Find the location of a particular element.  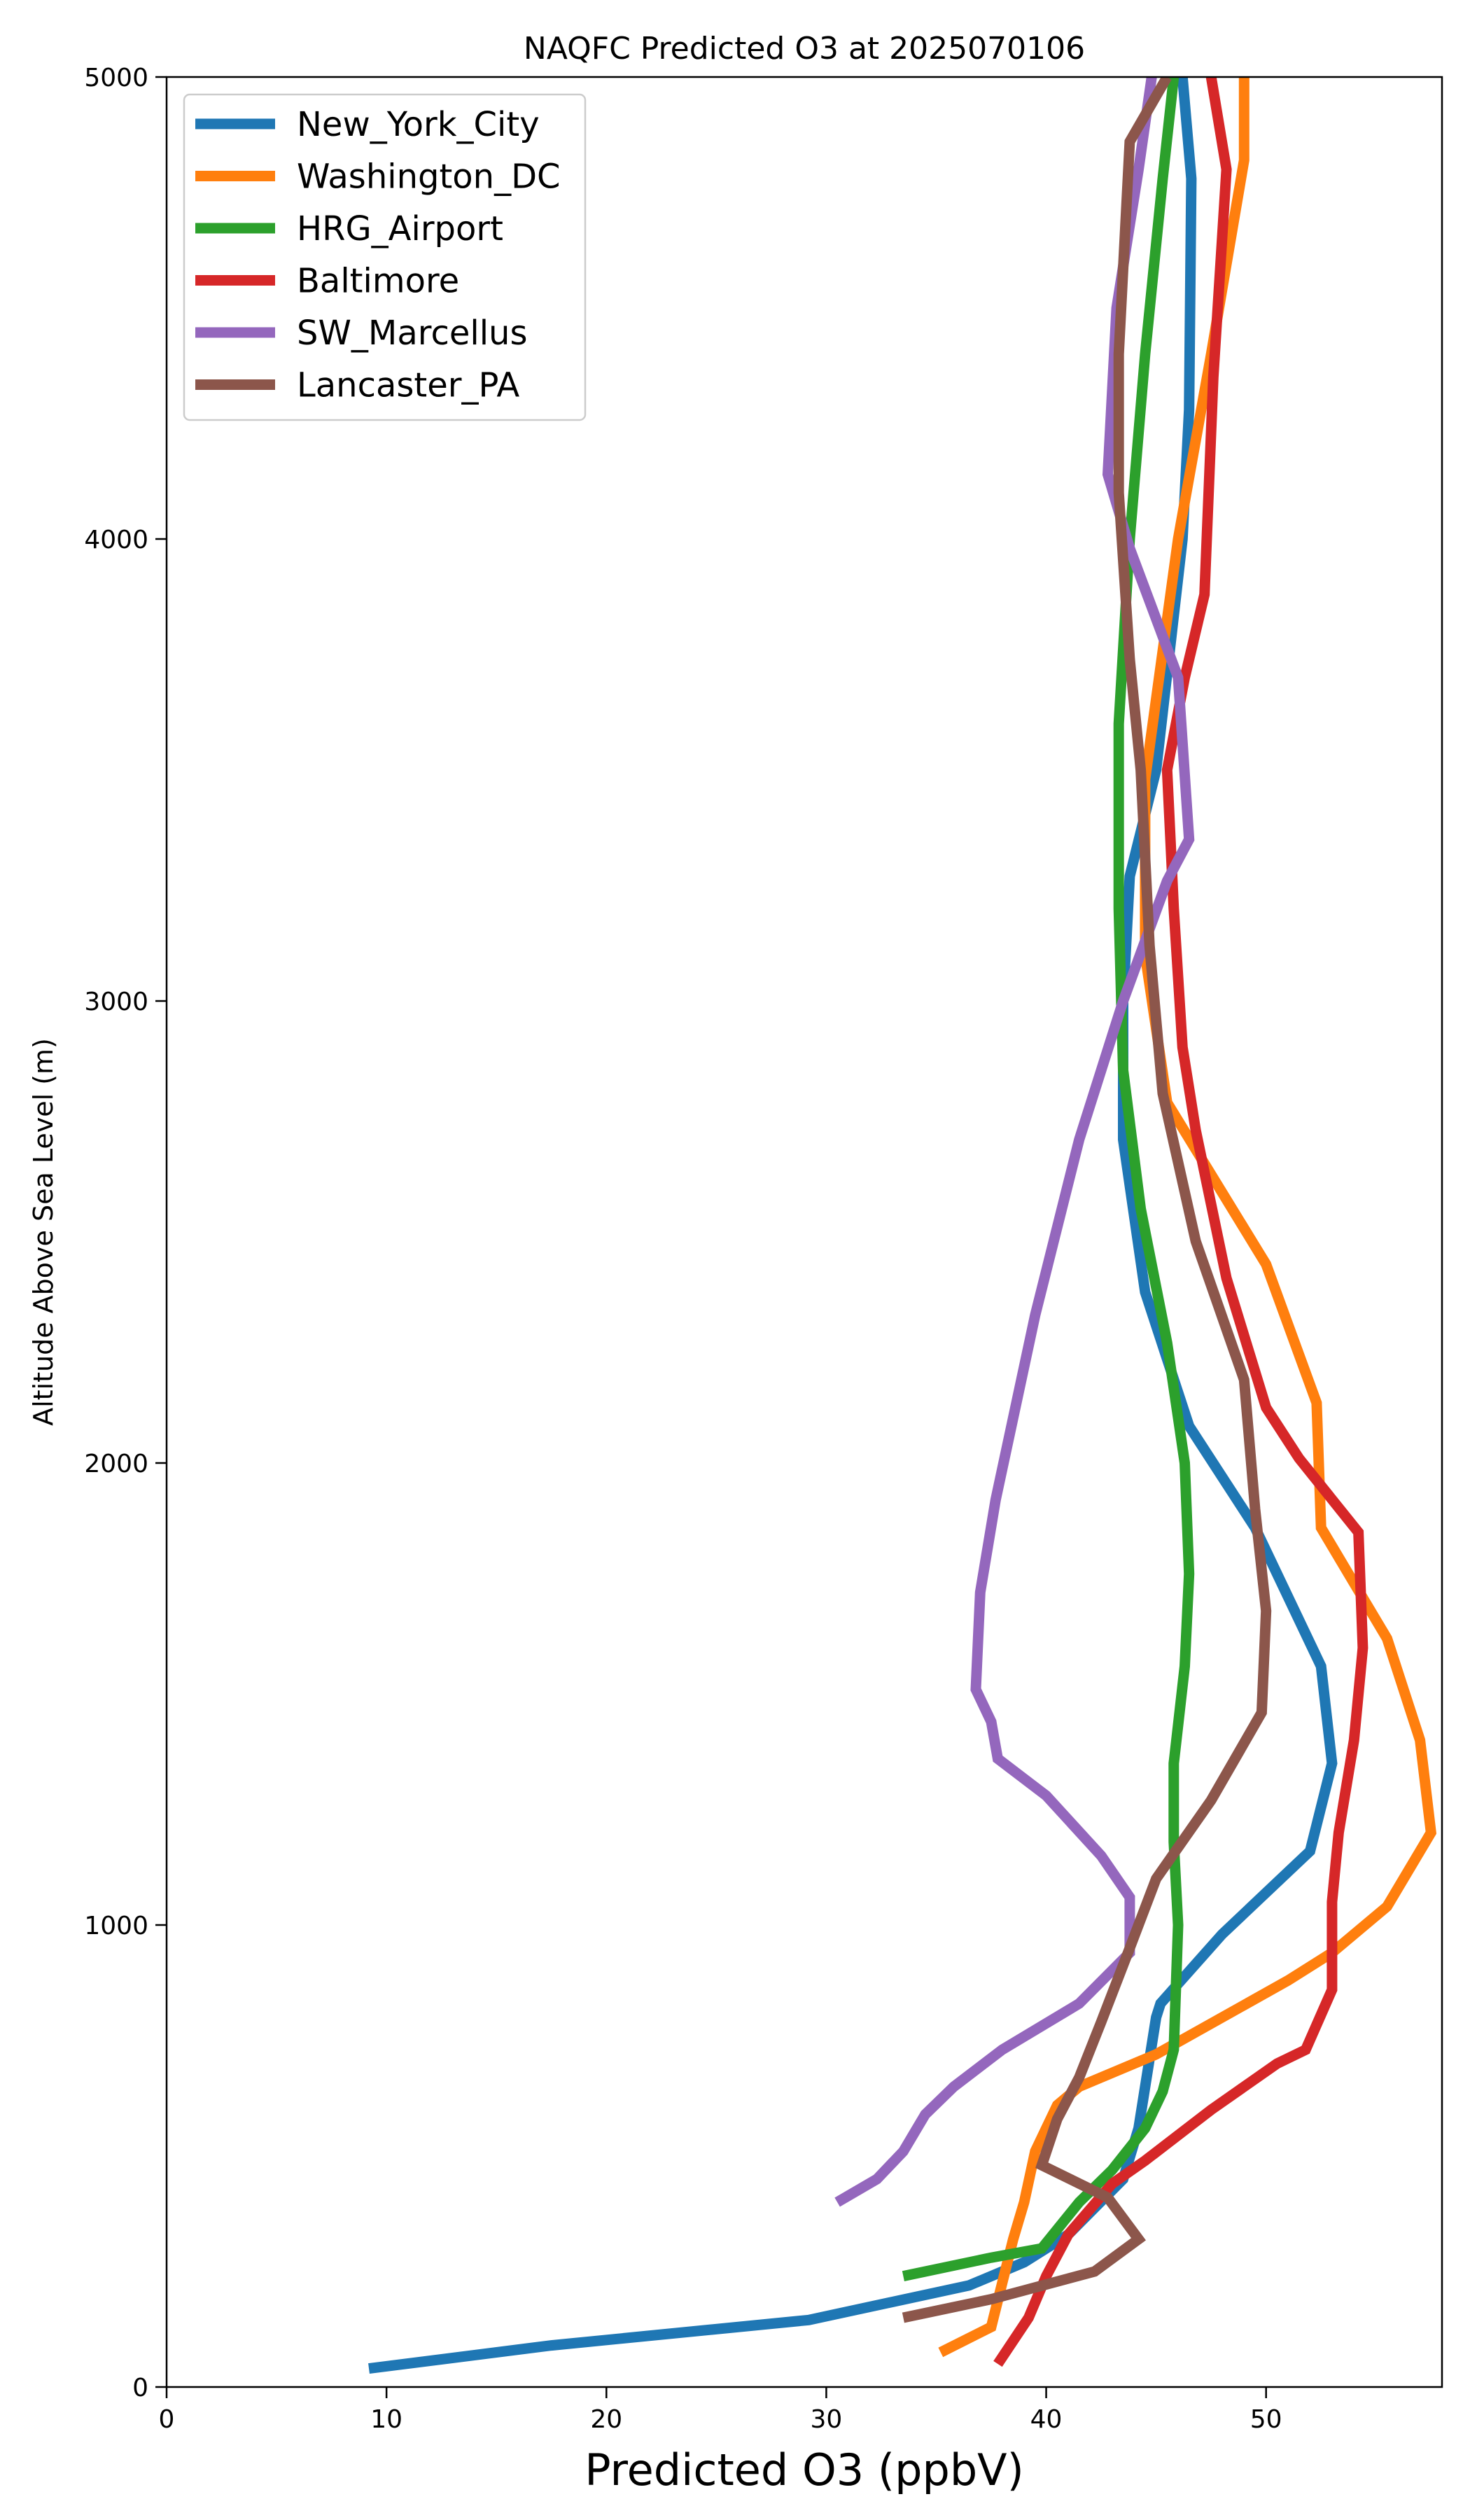

legend-label: New_York_City is located at coordinates (418, 124).